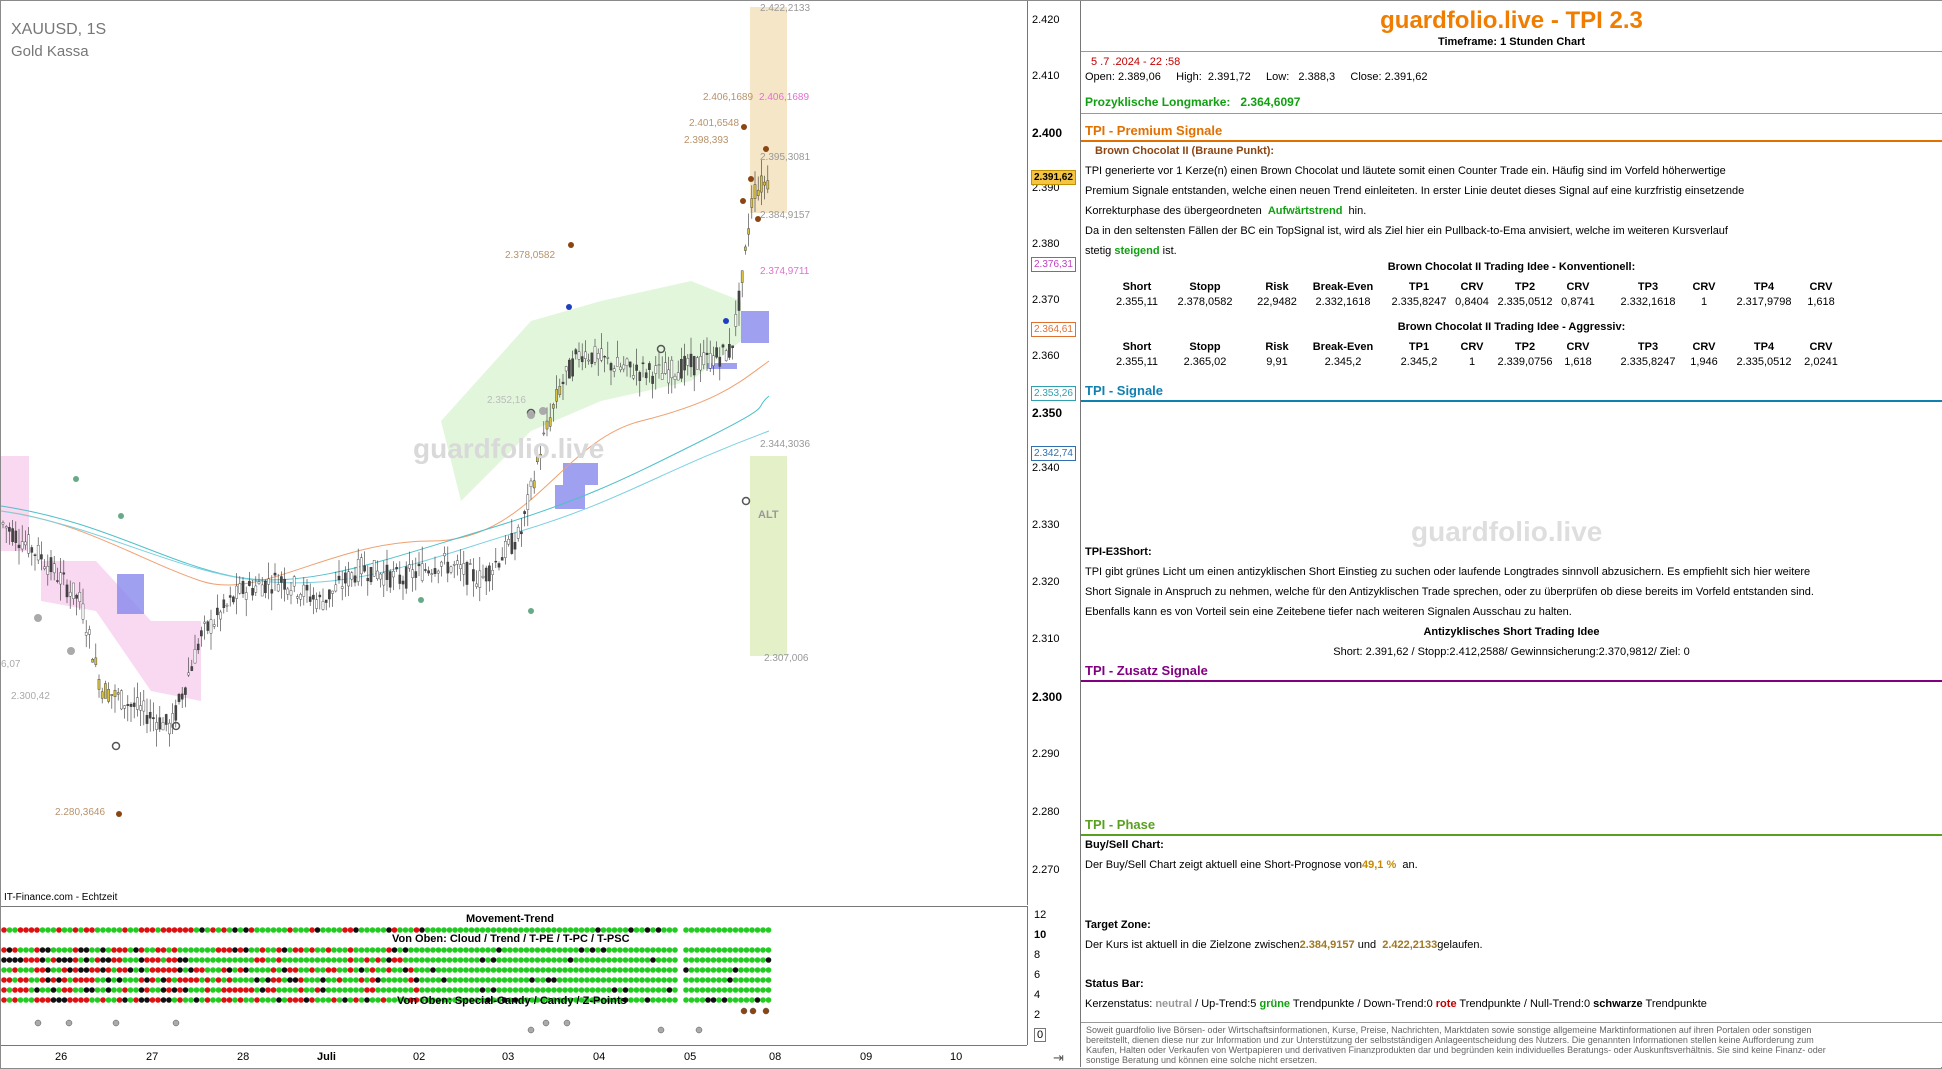 This screenshot has width=1942, height=1069. Describe the element at coordinates (1037, 995) in the screenshot. I see `ind-tick: 4` at that location.